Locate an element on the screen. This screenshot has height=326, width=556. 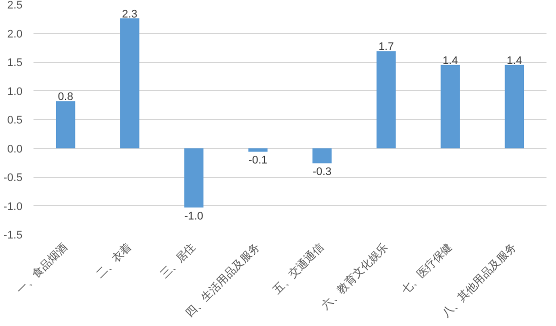
y-tick-label: -1.5 is located at coordinates (13, 236).